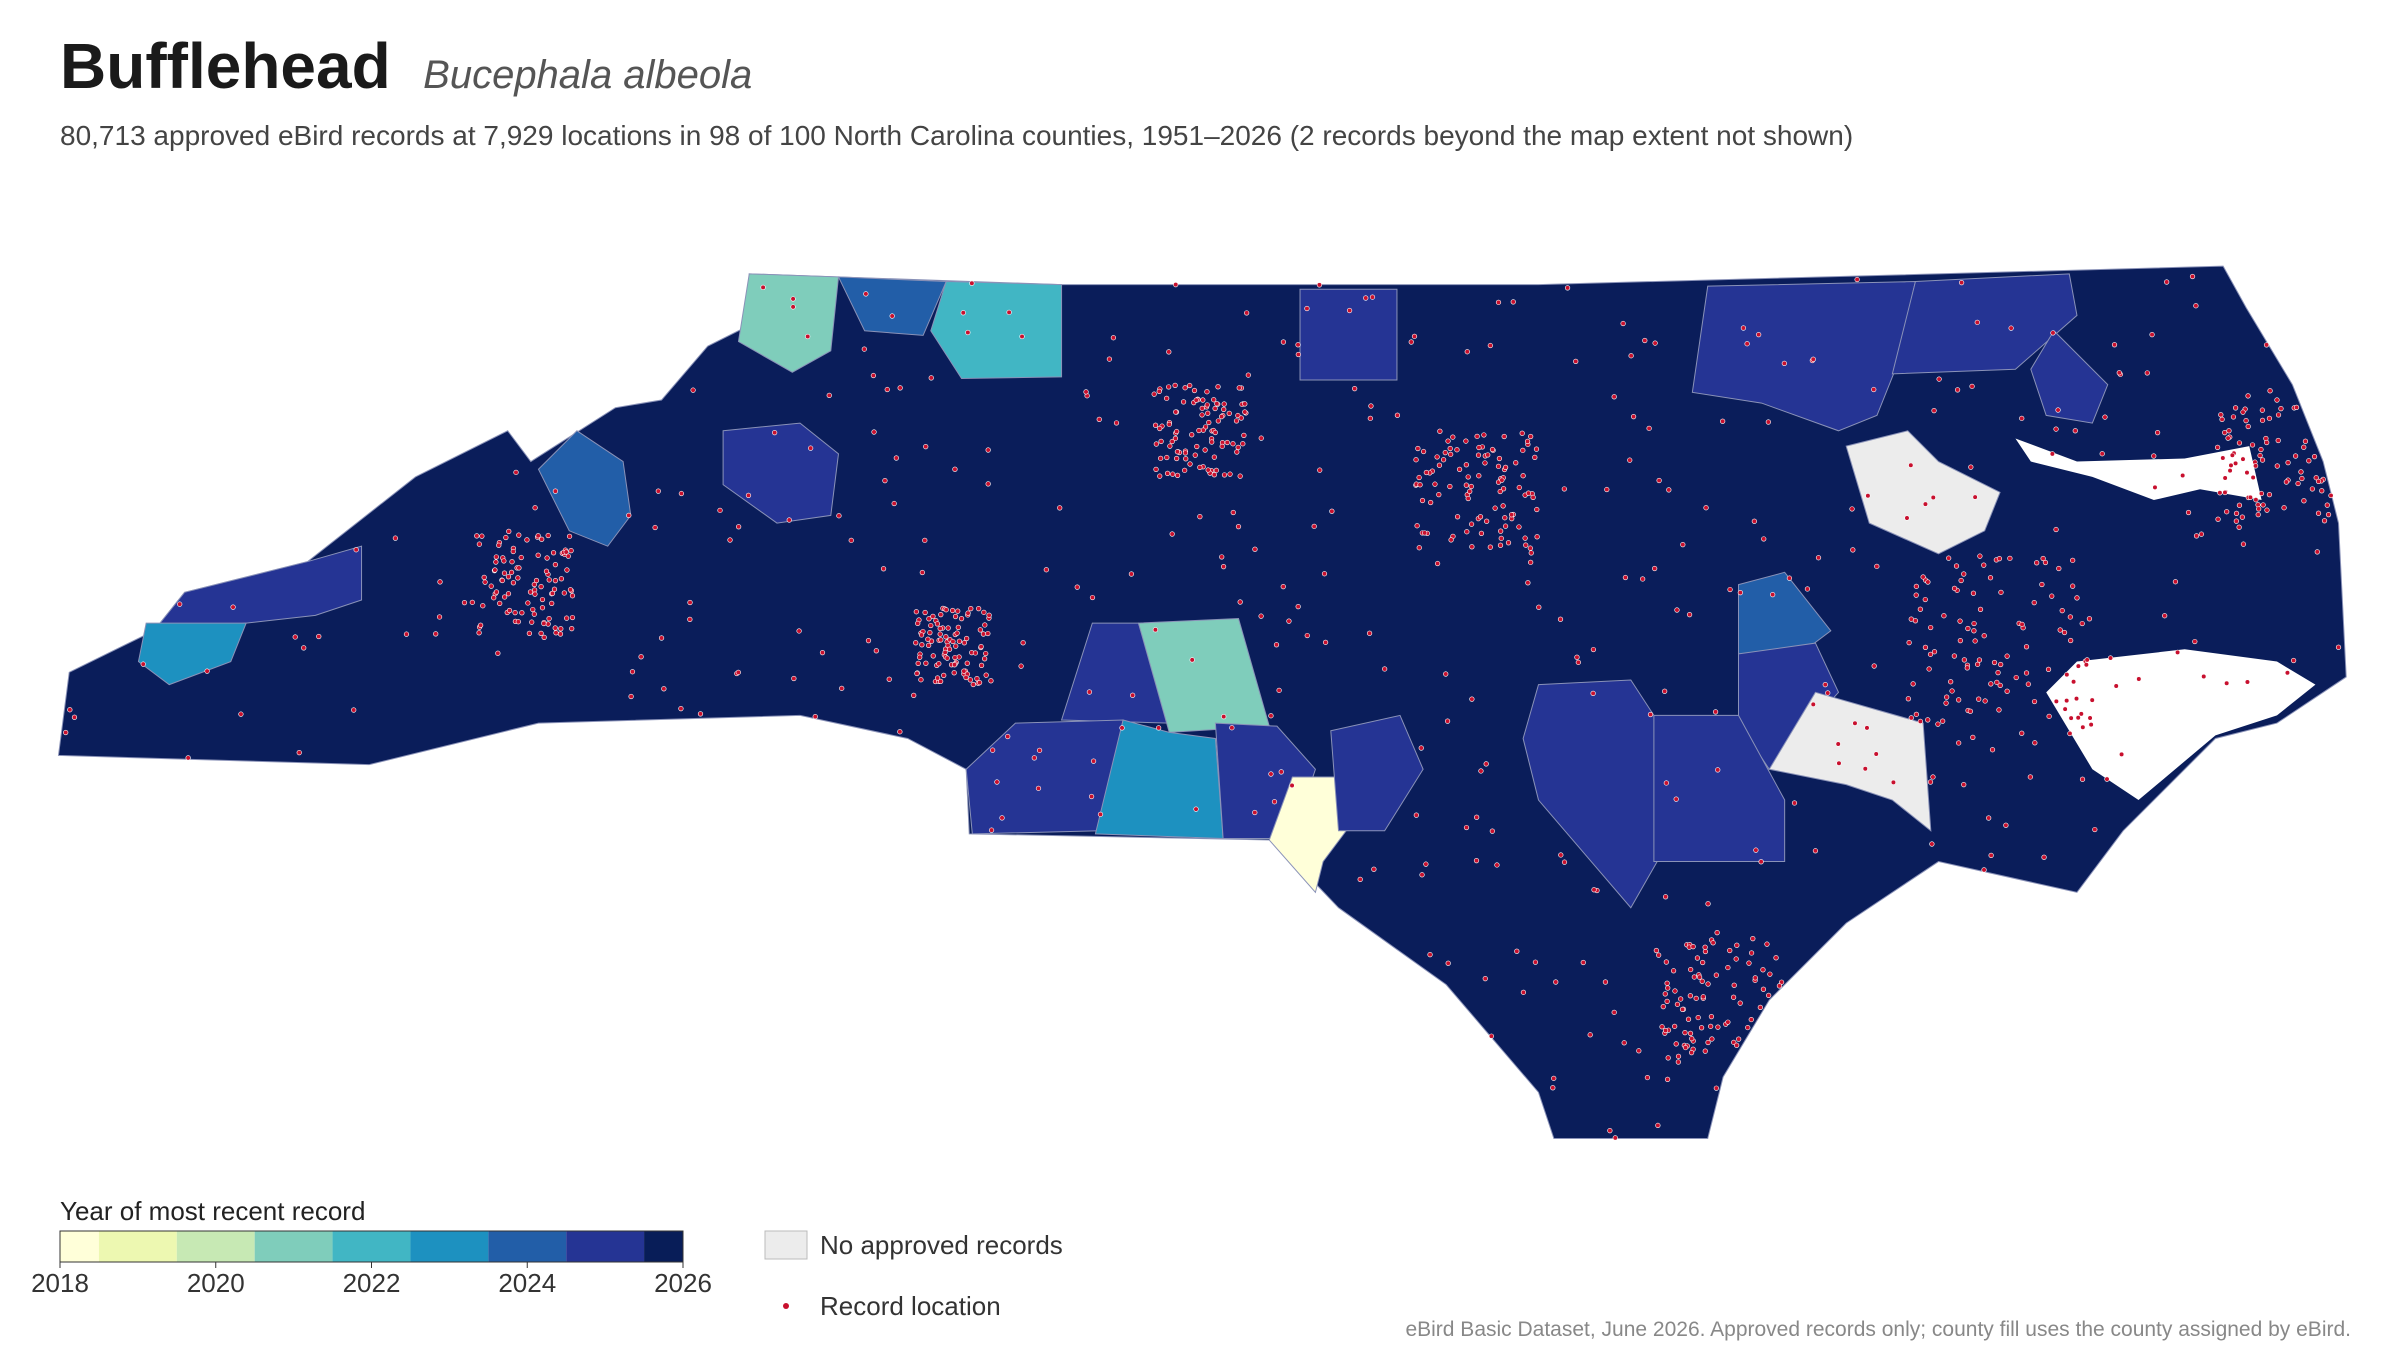  I want to click on record-swatch, so click(786, 1306).